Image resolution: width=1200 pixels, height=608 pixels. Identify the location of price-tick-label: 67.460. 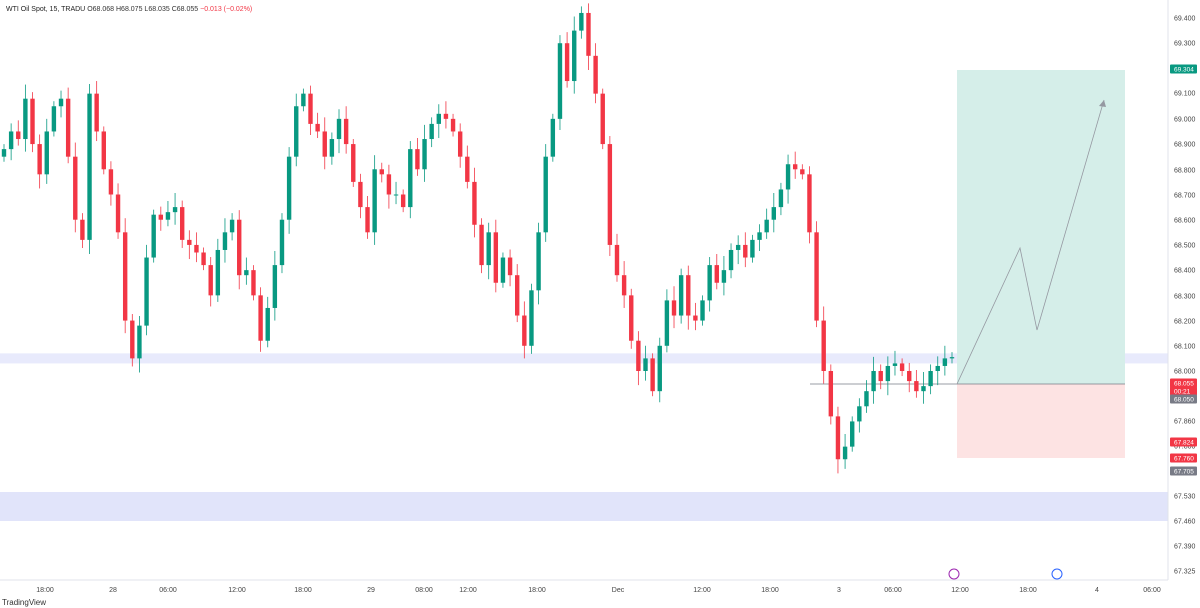
(1185, 522).